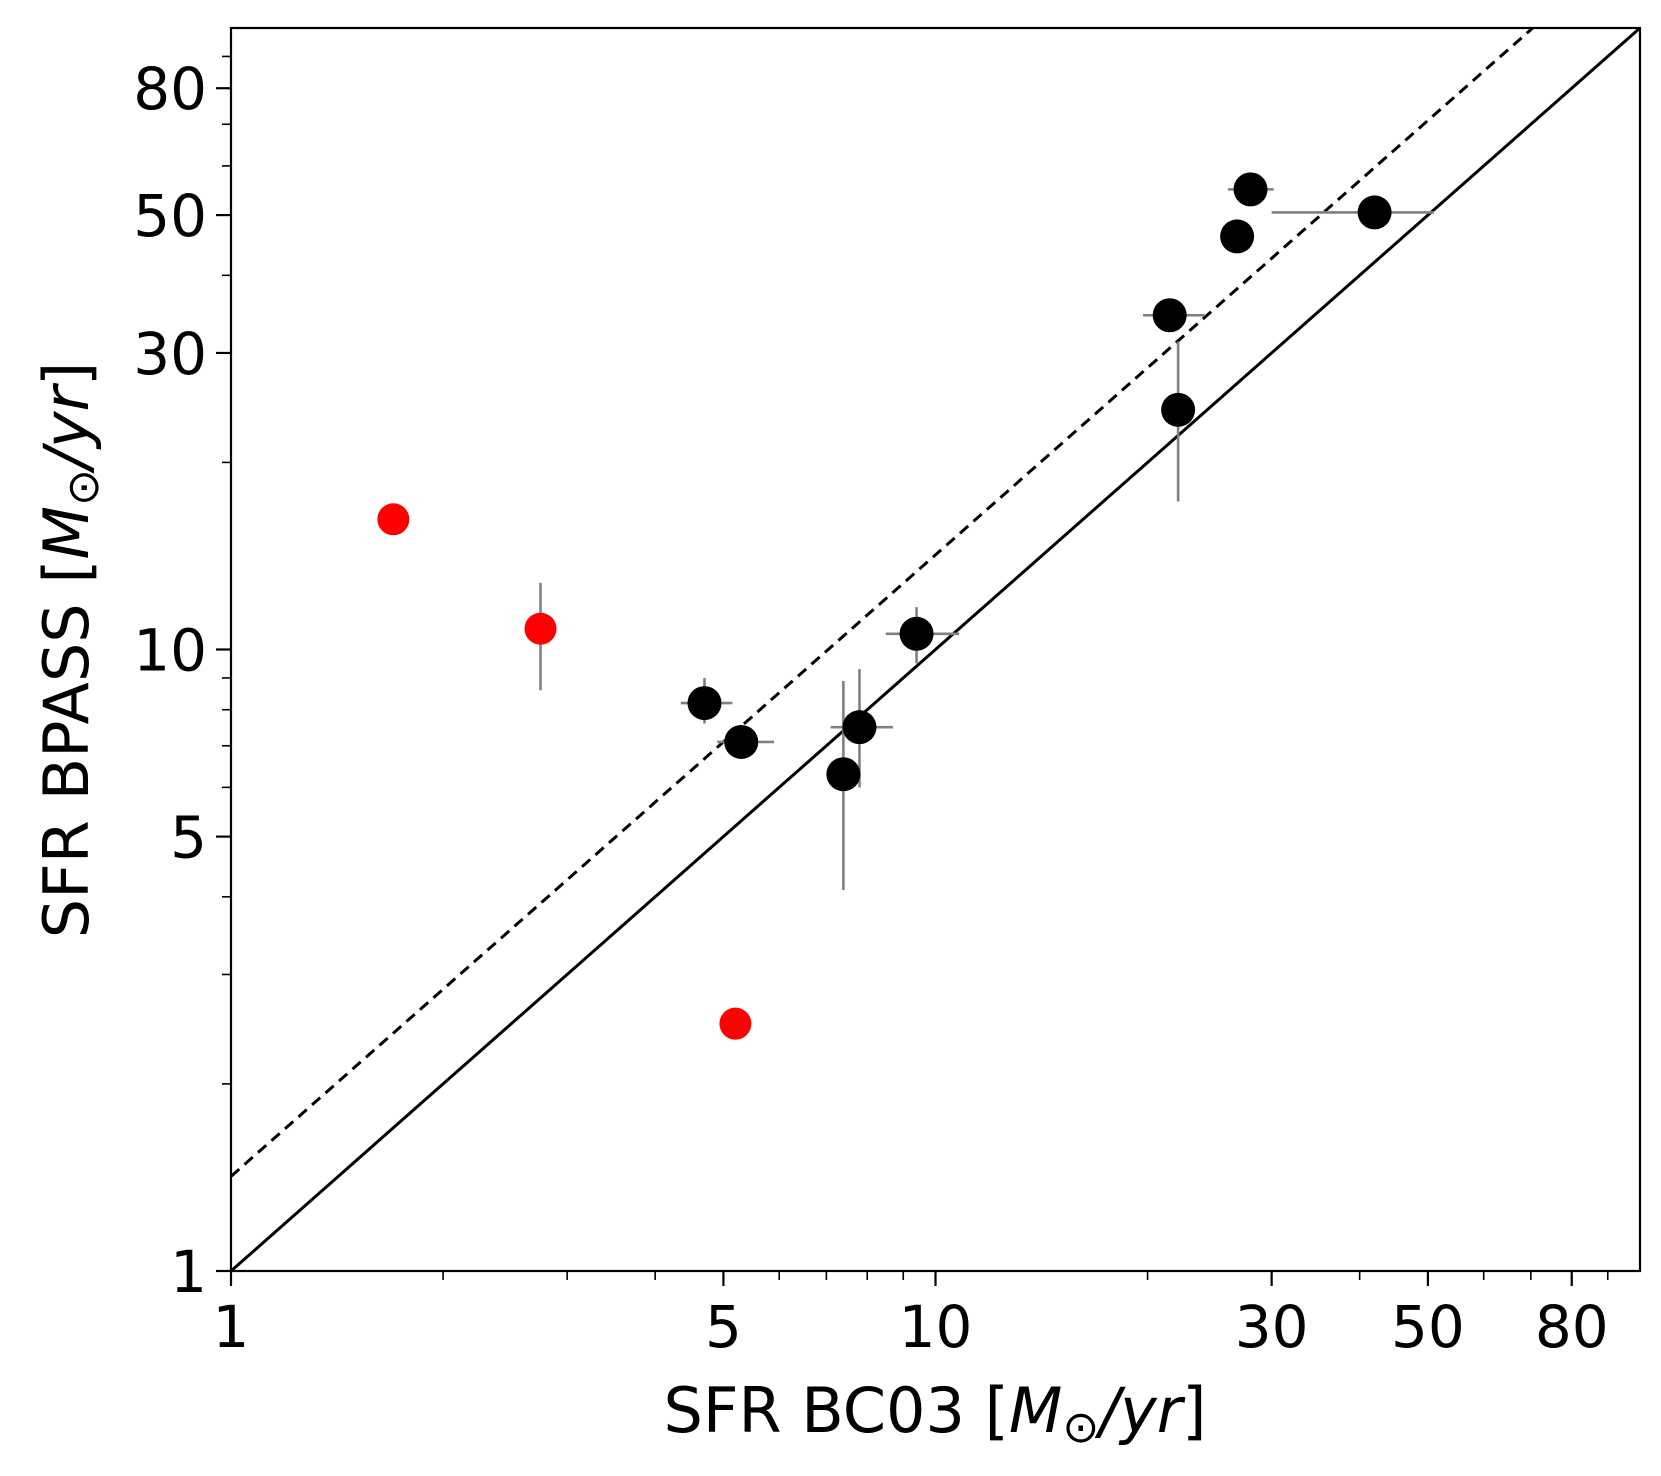 The height and width of the screenshot is (1476, 1661). I want to click on y-axis-ticks: 1 5 10 30 50 80, so click(182, 680).